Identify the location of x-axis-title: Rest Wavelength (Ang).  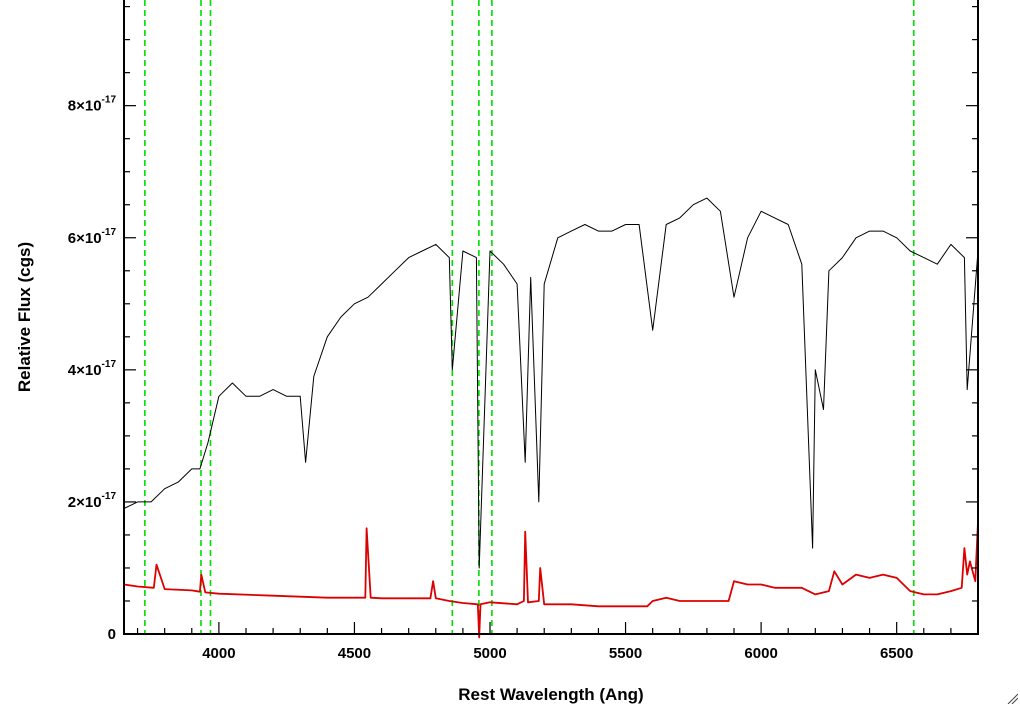
(550, 694).